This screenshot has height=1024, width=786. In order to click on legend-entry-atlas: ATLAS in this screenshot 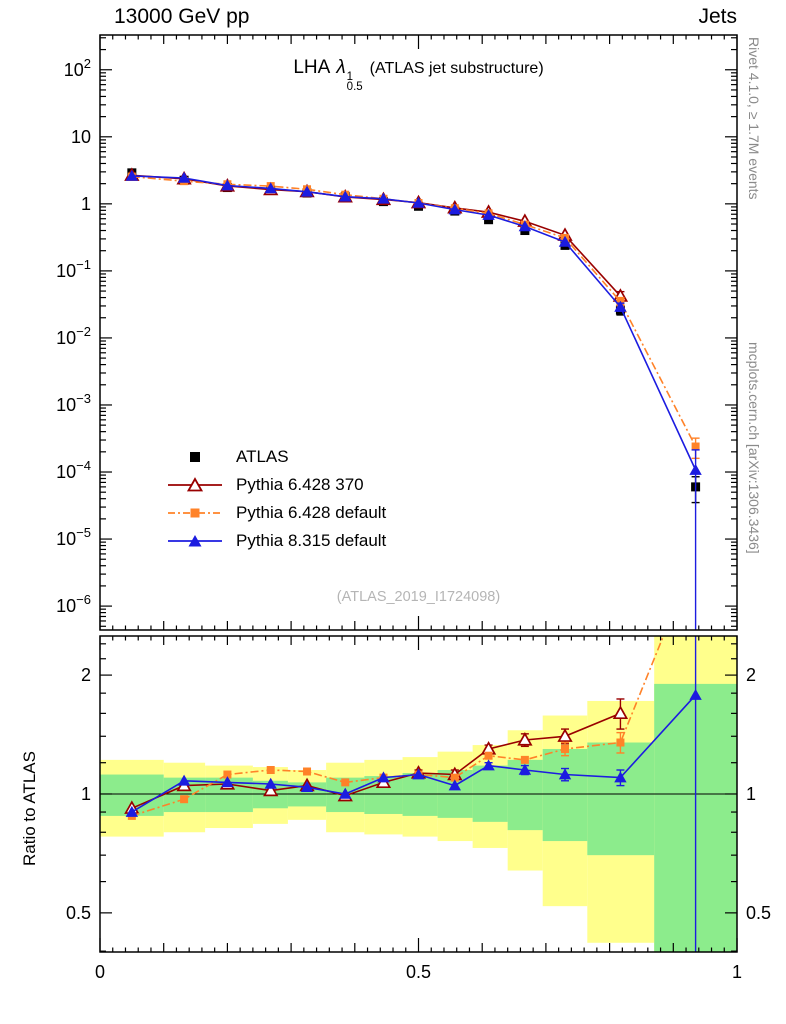, I will do `click(276, 457)`.